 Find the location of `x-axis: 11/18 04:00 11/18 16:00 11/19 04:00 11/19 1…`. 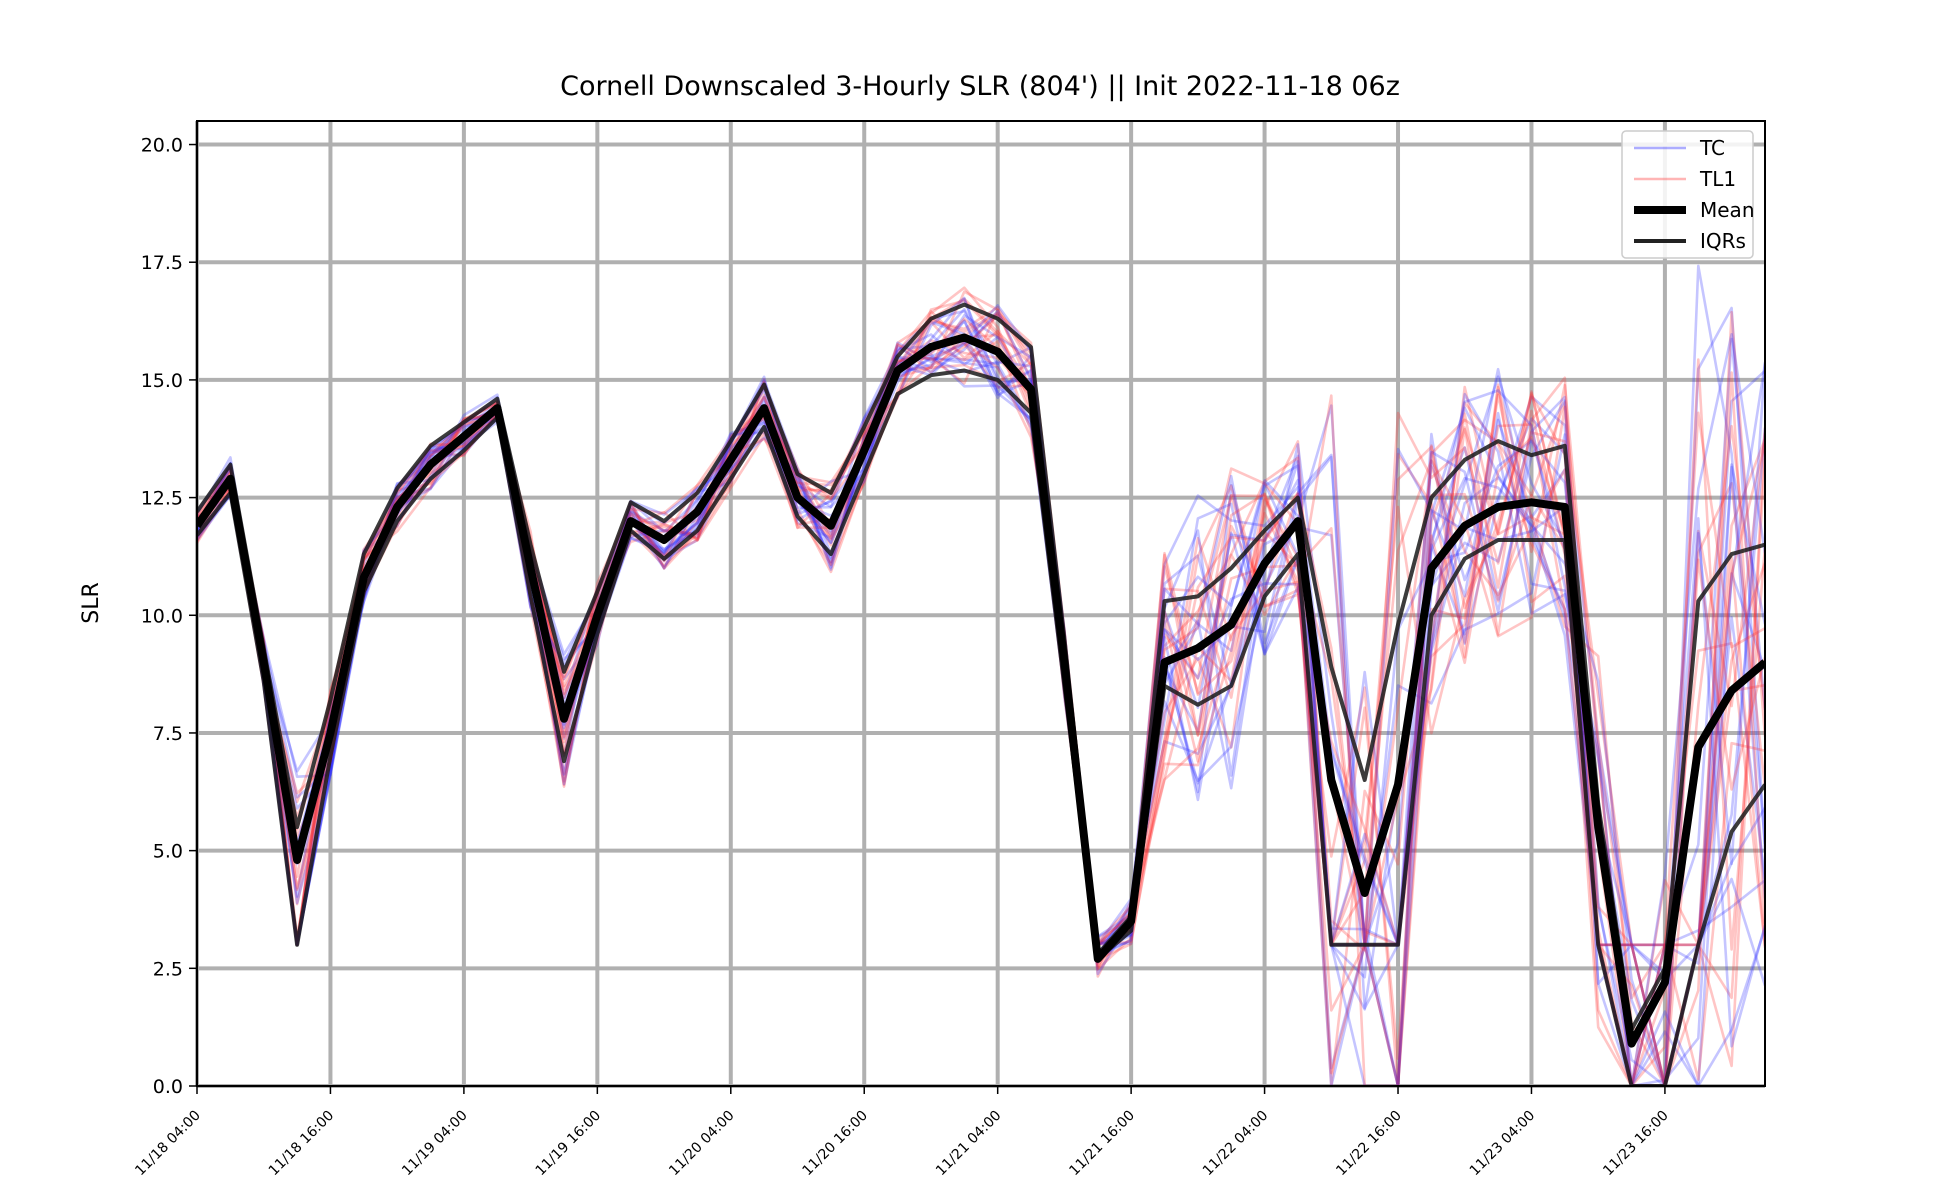

x-axis: 11/18 04:00 11/18 16:00 11/19 04:00 11/19 1… is located at coordinates (902, 1133).